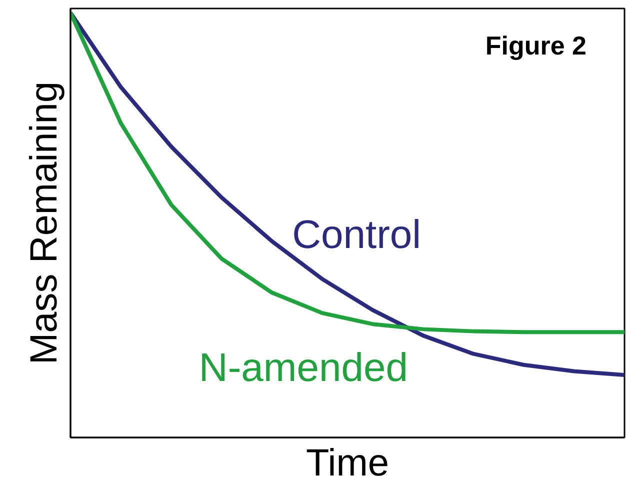 This screenshot has width=626, height=487. I want to click on x-axis-title: Time, so click(348, 463).